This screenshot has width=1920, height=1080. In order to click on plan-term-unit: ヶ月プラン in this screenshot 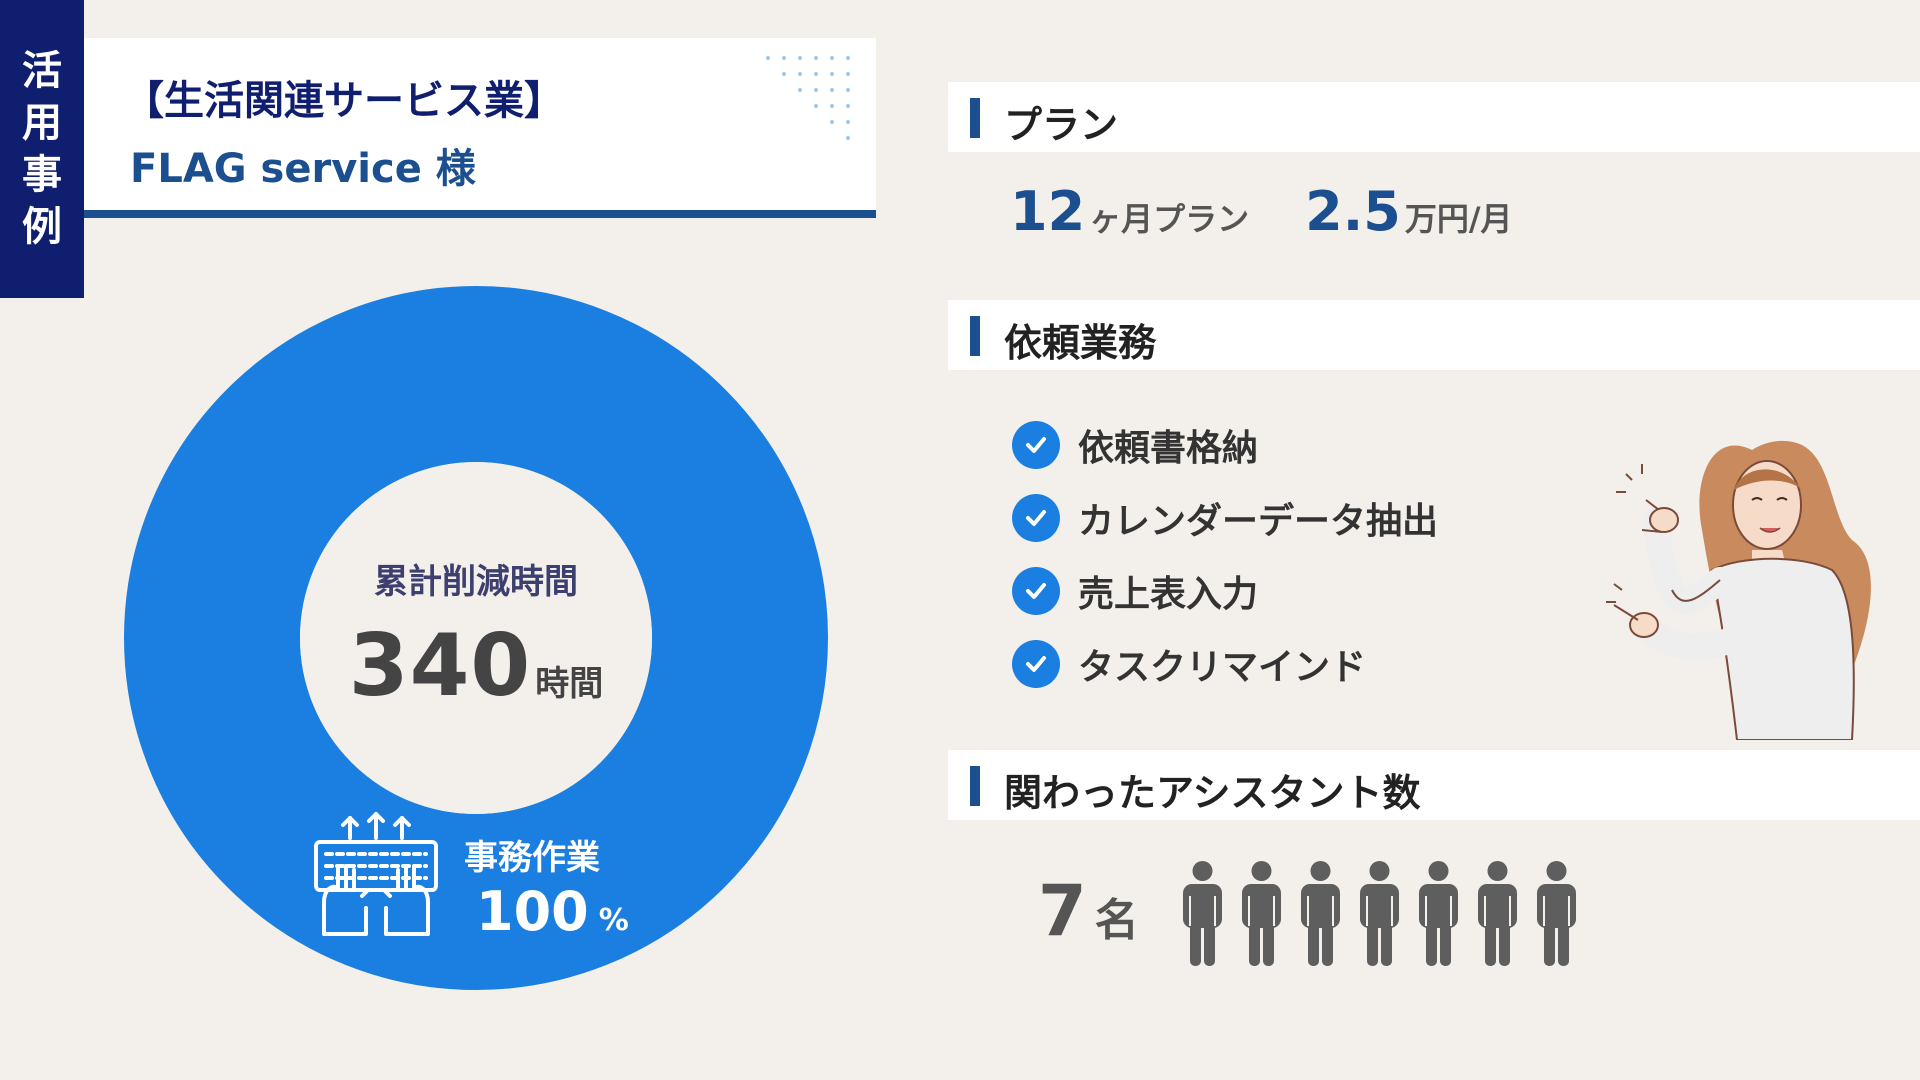, I will do `click(1169, 219)`.